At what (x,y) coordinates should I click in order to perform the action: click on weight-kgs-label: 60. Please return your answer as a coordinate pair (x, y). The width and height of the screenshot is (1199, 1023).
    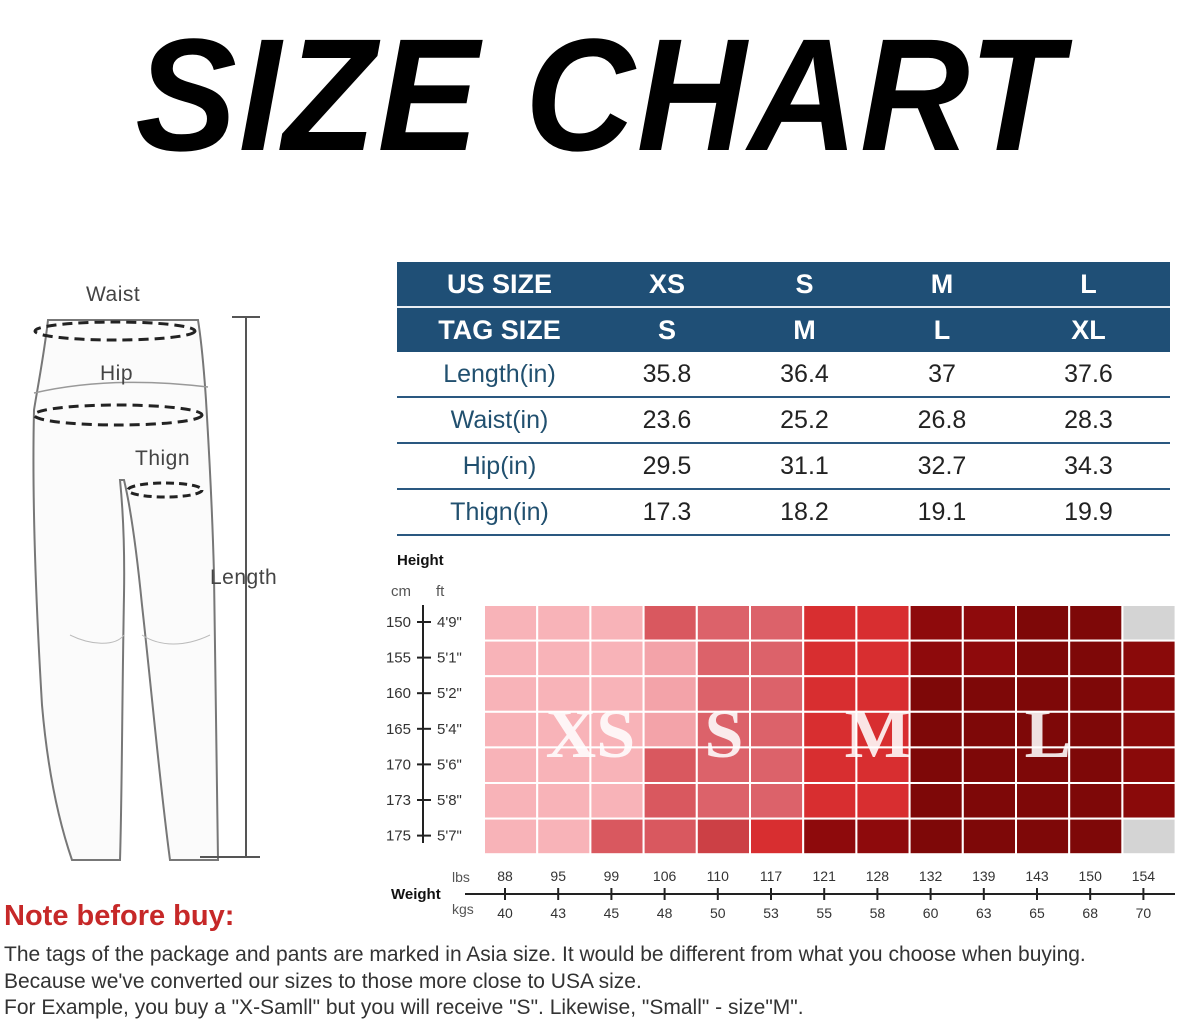
    Looking at the image, I should click on (931, 913).